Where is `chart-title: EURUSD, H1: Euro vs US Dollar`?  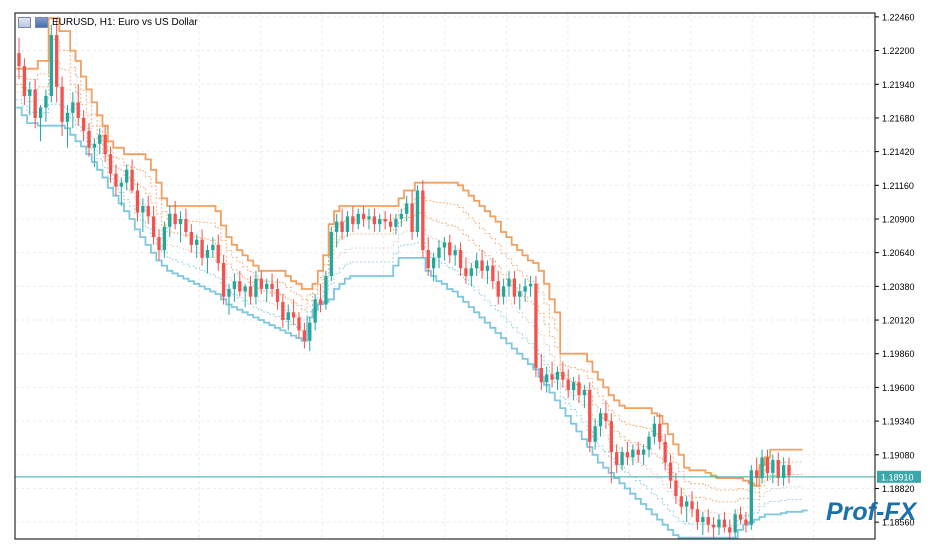
chart-title: EURUSD, H1: Euro vs US Dollar is located at coordinates (125, 22).